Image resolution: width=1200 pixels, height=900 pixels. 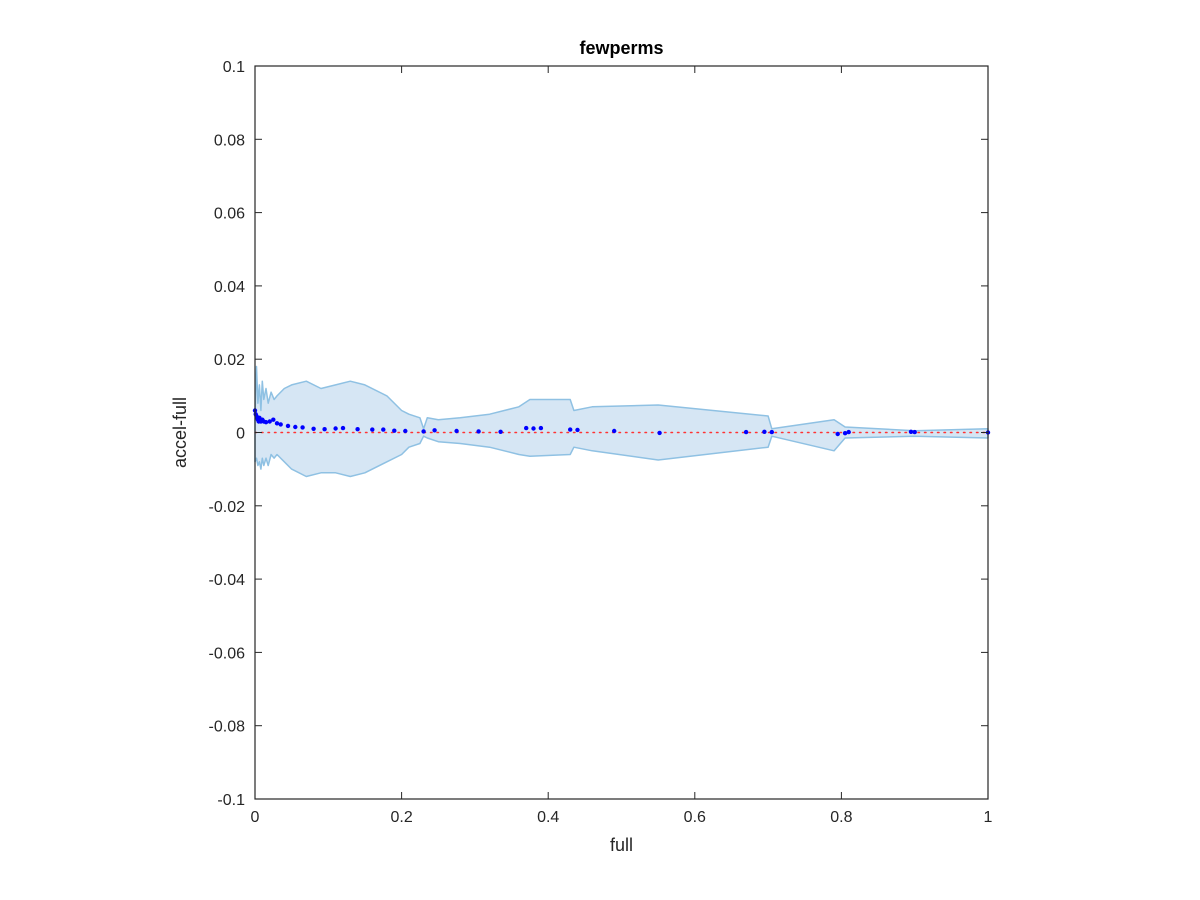 What do you see at coordinates (988, 817) in the screenshot?
I see `x-tick-label: 1` at bounding box center [988, 817].